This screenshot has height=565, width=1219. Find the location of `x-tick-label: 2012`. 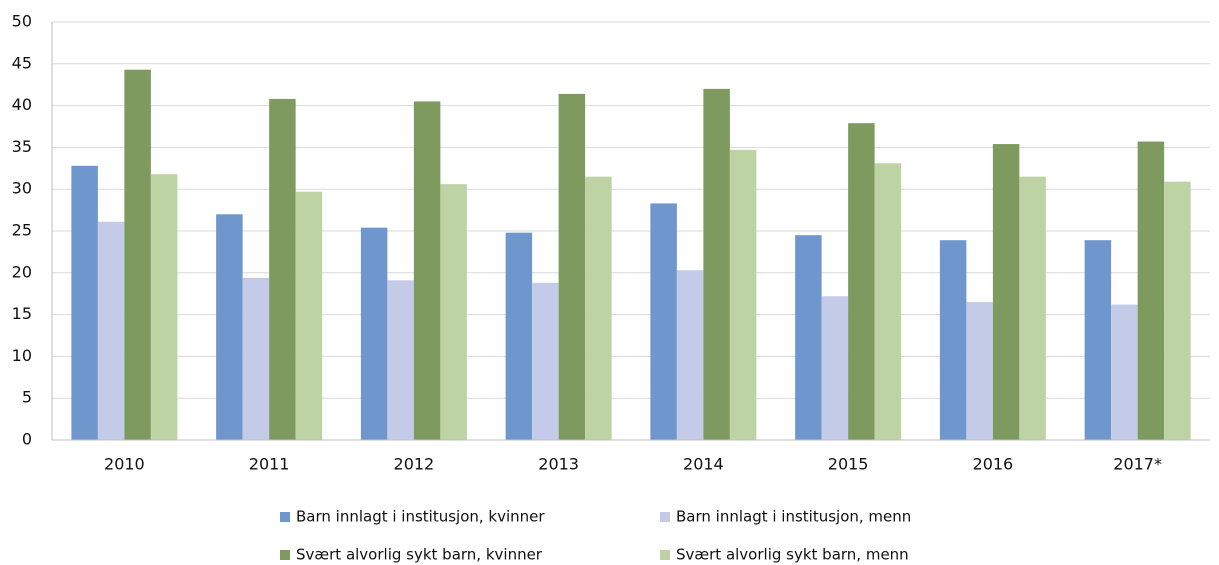

x-tick-label: 2012 is located at coordinates (414, 464).